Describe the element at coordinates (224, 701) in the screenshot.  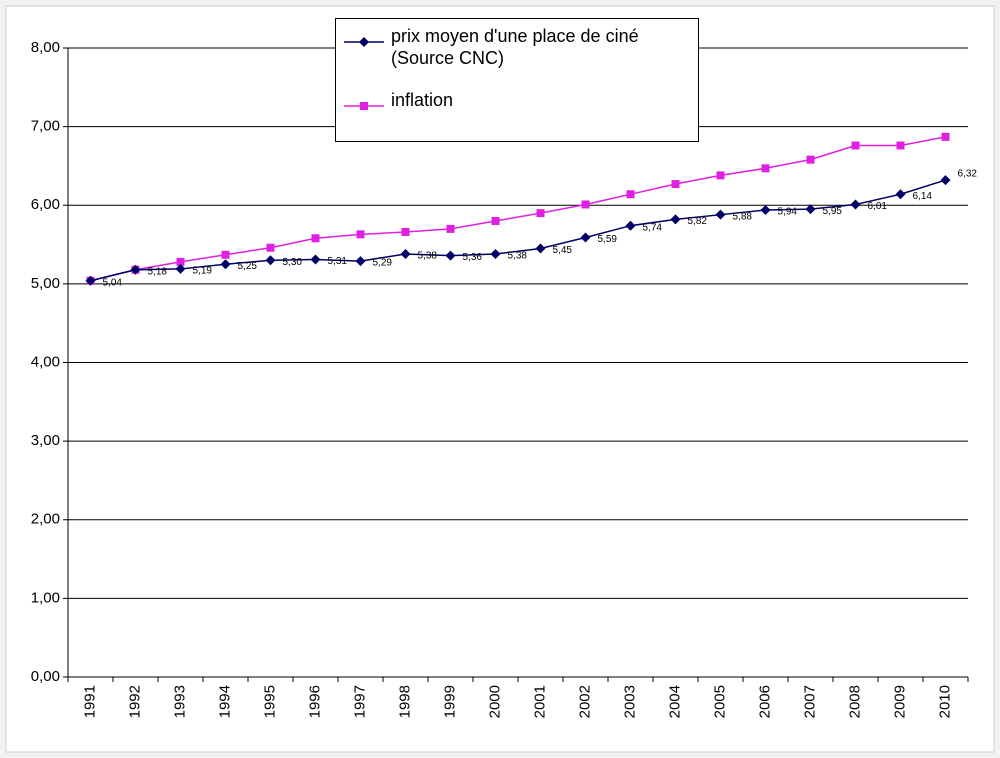
I see `x-tick-label: 1994` at that location.